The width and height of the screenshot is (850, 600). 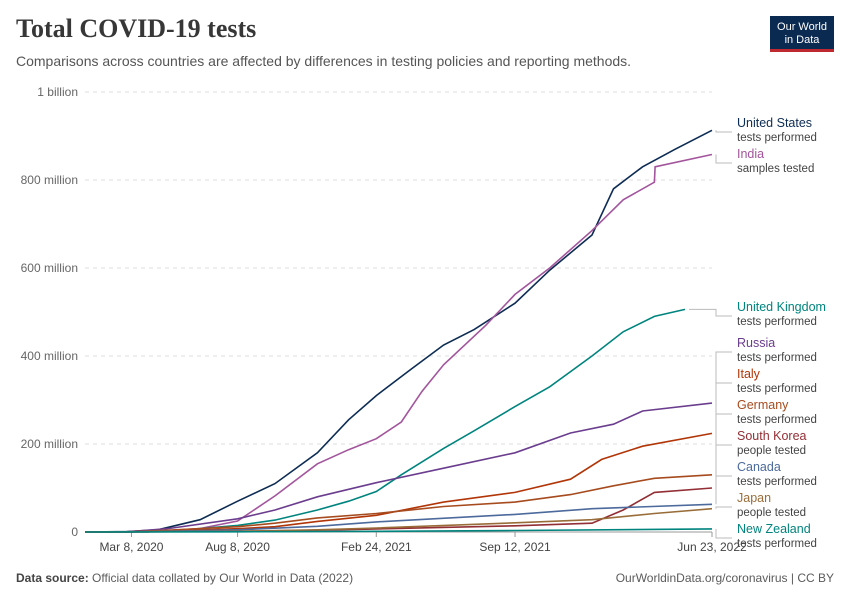 I want to click on x-tick-label: Jun 23, 2022, so click(x=712, y=547).